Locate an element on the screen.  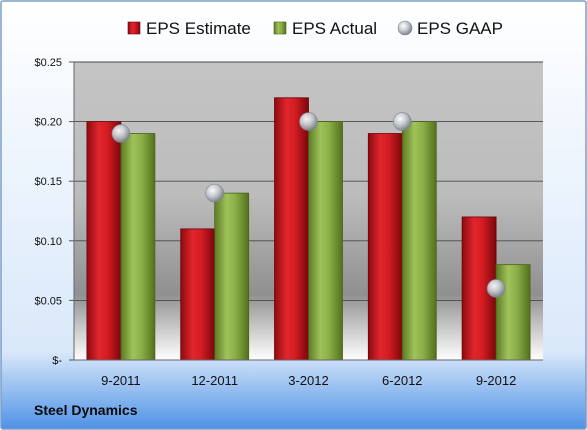
y-tick-label: $0.10 is located at coordinates (48, 242).